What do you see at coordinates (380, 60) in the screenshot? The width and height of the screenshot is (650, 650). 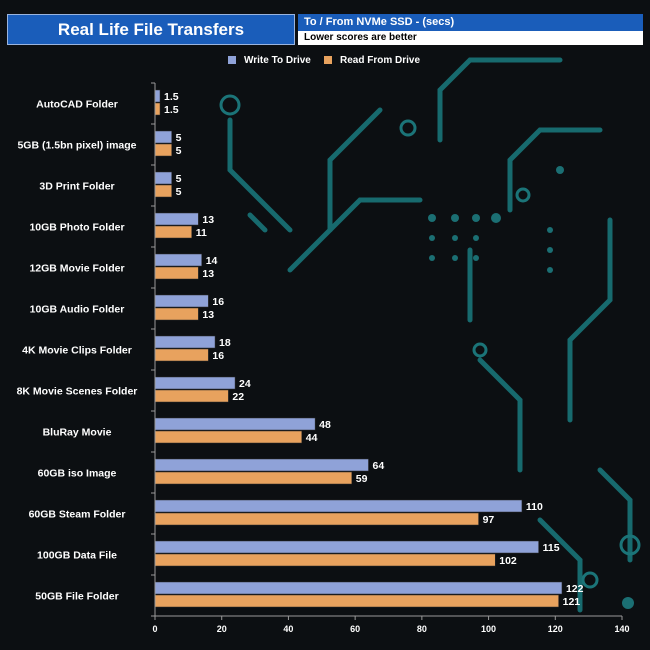 I see `legend-label-read: Read From Drive` at bounding box center [380, 60].